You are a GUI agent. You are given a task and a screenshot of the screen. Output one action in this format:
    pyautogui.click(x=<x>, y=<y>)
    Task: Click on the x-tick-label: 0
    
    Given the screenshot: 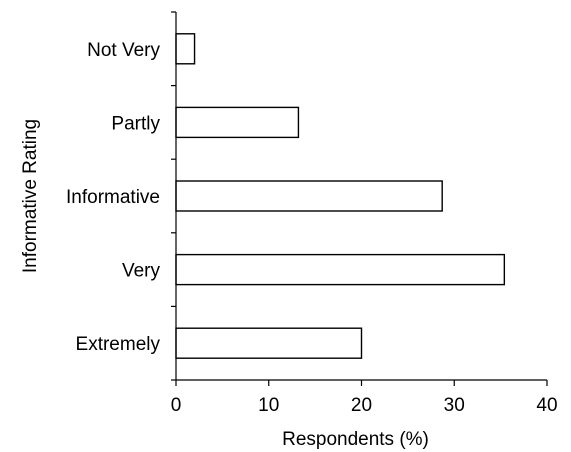 What is the action you would take?
    pyautogui.click(x=176, y=405)
    